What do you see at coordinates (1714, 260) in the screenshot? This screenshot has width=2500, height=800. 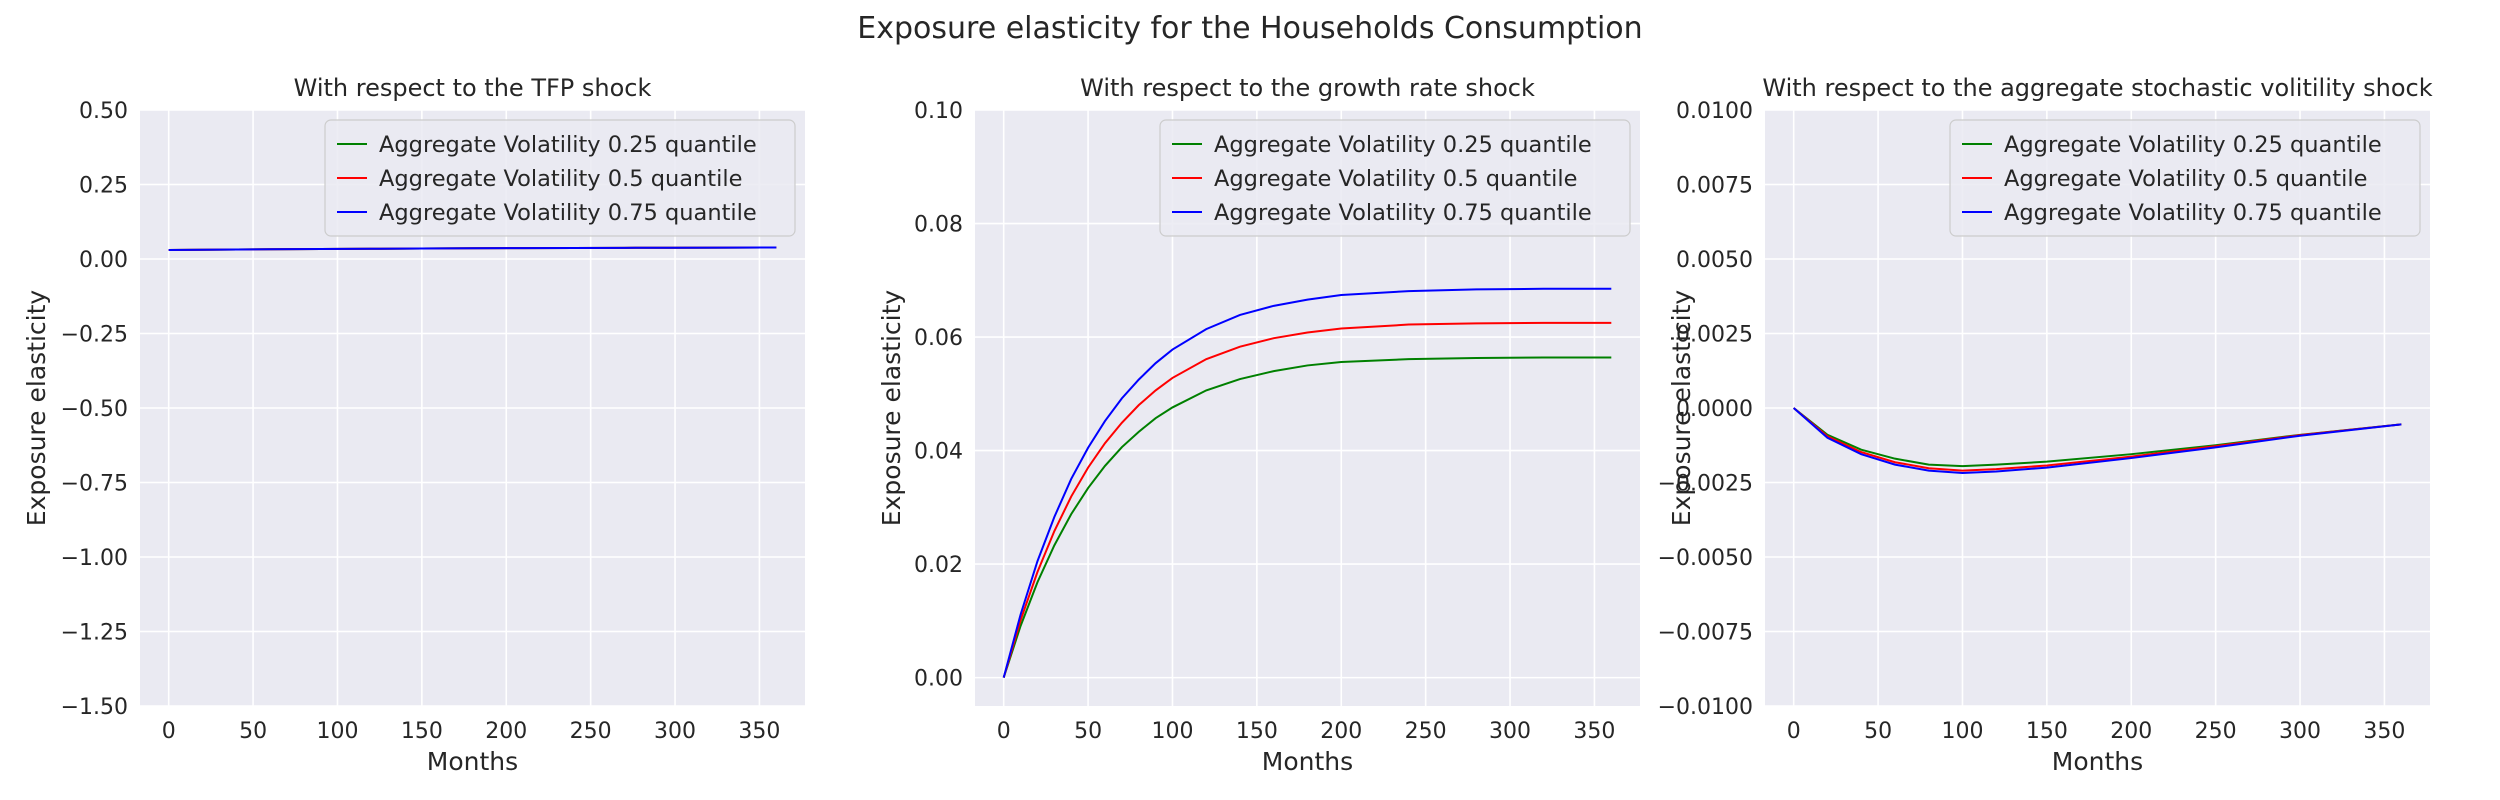 I see `y-tick-label: 0.0050` at bounding box center [1714, 260].